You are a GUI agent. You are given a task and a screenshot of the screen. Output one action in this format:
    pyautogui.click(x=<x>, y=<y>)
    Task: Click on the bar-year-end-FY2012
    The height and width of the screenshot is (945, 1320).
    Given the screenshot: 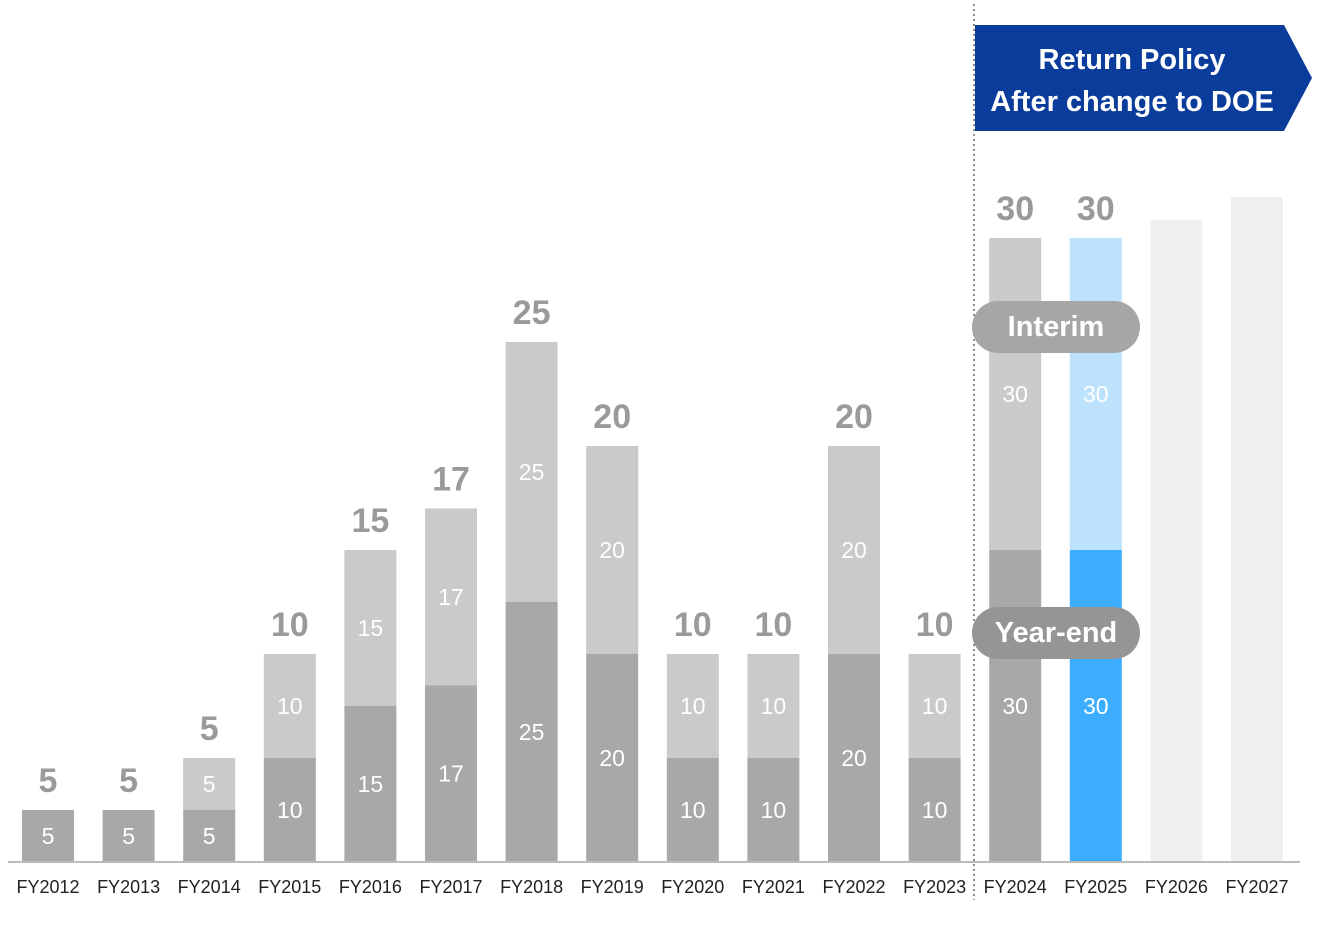 What is the action you would take?
    pyautogui.click(x=48, y=836)
    